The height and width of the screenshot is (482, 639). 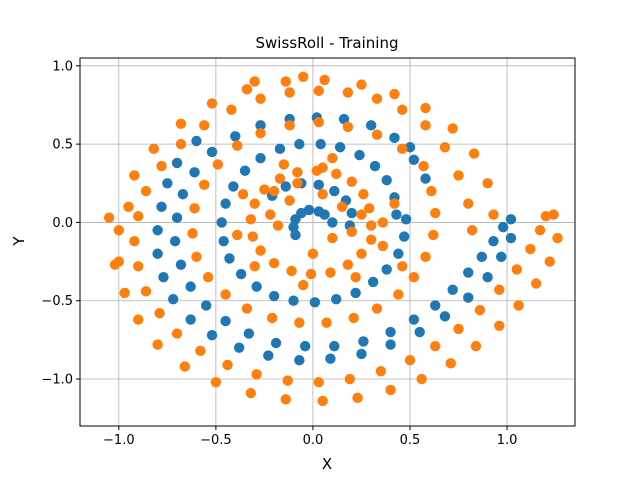 What do you see at coordinates (62, 145) in the screenshot?
I see `y-tick-label: 0.5` at bounding box center [62, 145].